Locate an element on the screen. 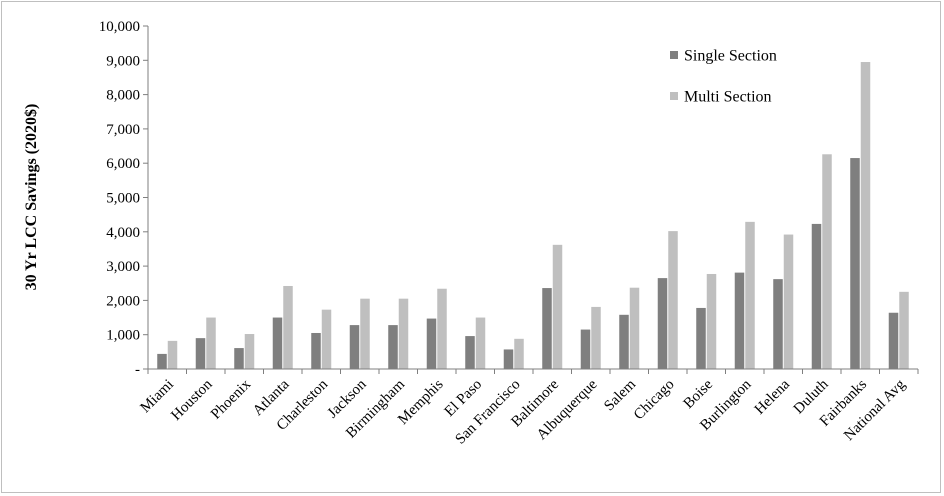 This screenshot has height=496, width=944. bar-multi-san-francisco is located at coordinates (519, 353).